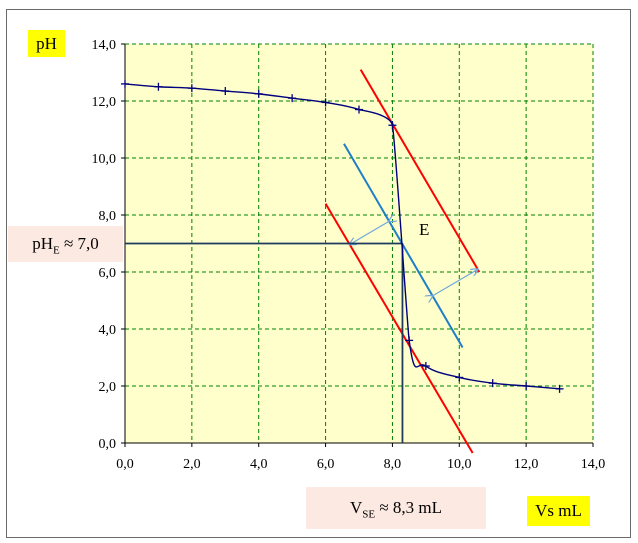 The image size is (638, 543). What do you see at coordinates (420, 171) in the screenshot?
I see `tangent-line` at bounding box center [420, 171].